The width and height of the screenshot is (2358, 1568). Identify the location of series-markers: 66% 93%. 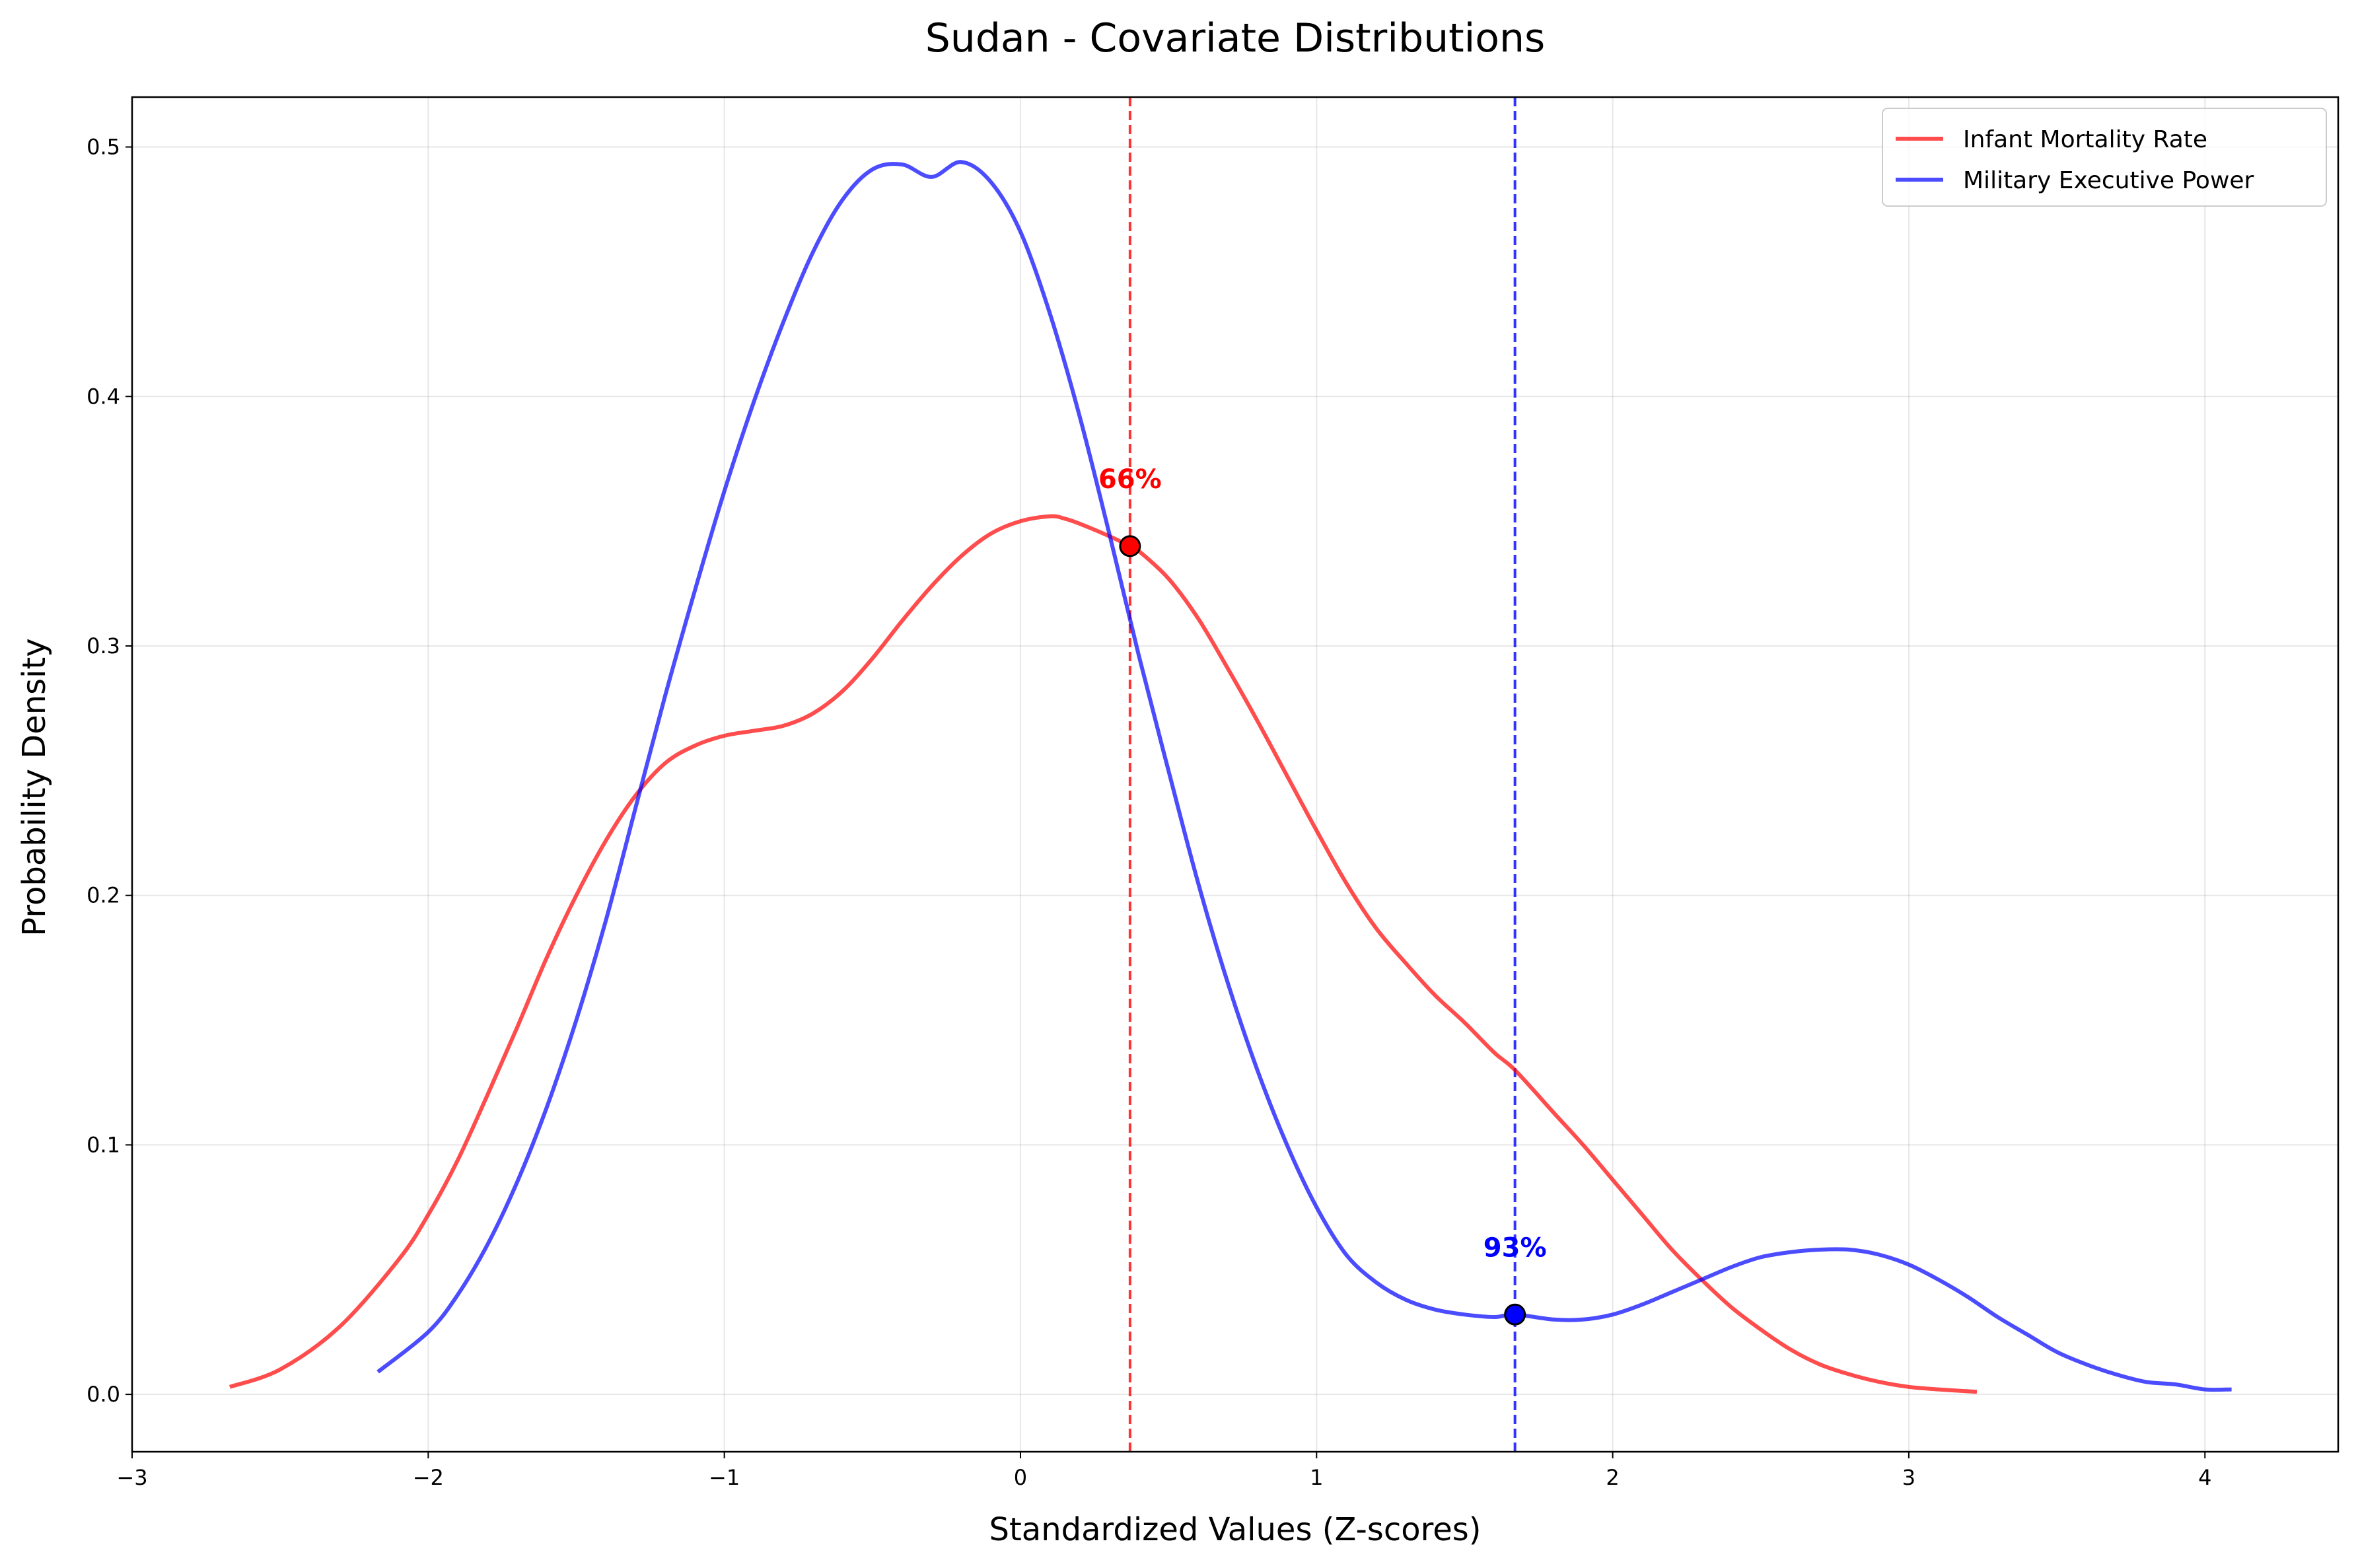
(1322, 895).